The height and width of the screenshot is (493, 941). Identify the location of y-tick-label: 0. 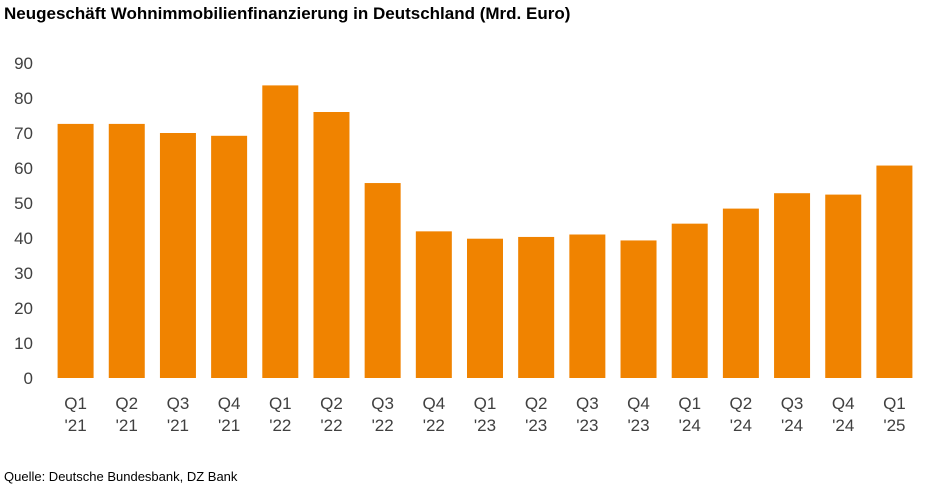
(28, 378).